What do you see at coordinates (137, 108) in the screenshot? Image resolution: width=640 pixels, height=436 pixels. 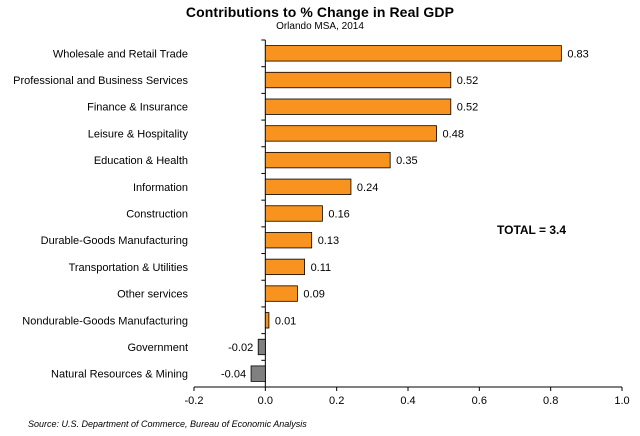 I see `category-label: Finance & Insurance` at bounding box center [137, 108].